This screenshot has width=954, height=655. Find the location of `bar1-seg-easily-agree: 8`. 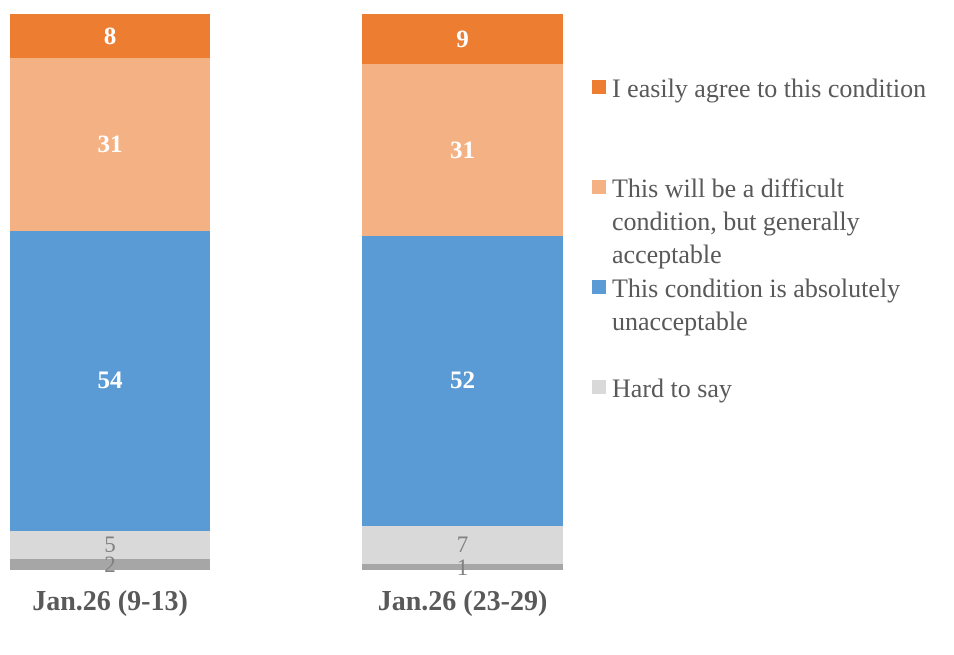

bar1-seg-easily-agree: 8 is located at coordinates (110, 36).